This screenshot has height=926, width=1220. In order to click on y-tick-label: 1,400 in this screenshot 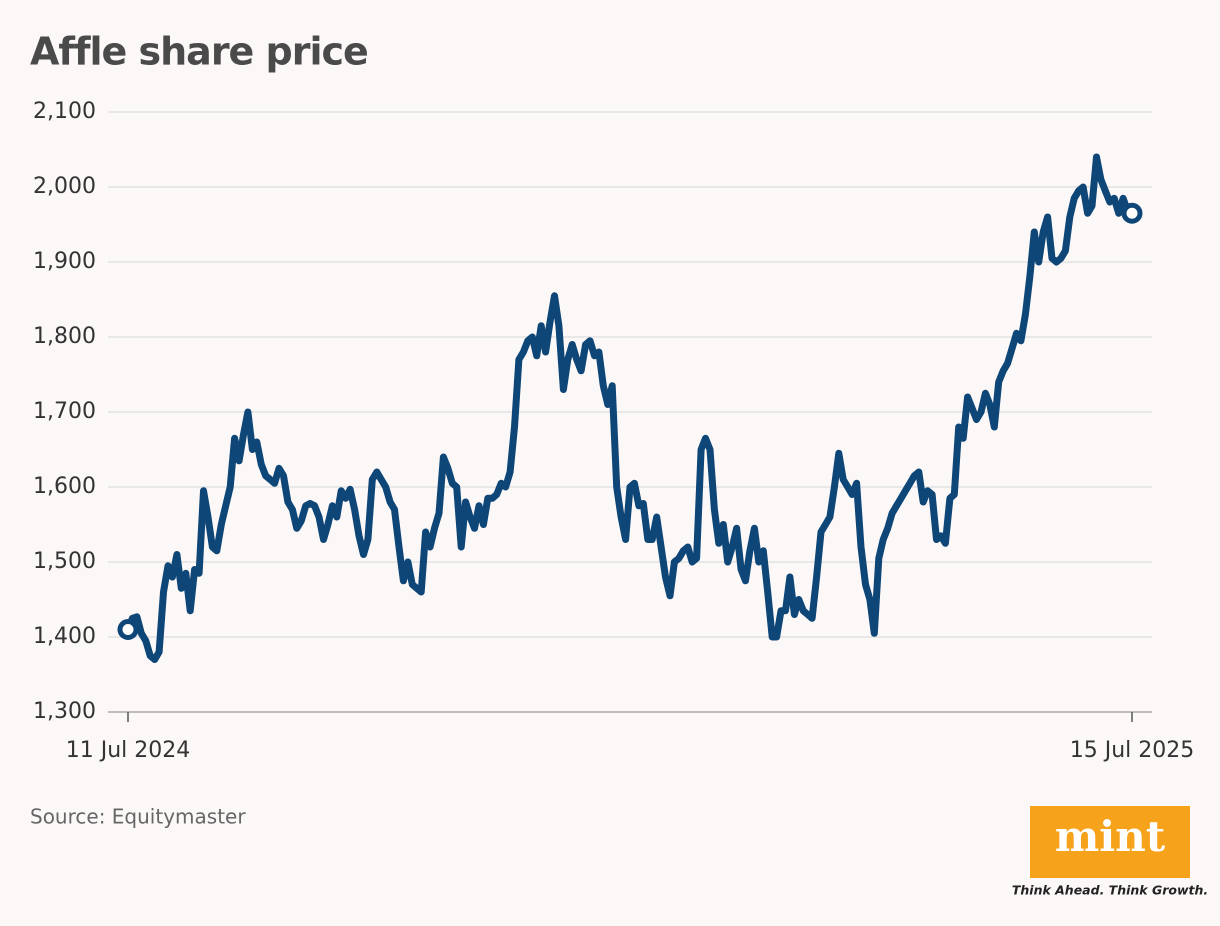, I will do `click(64, 636)`.